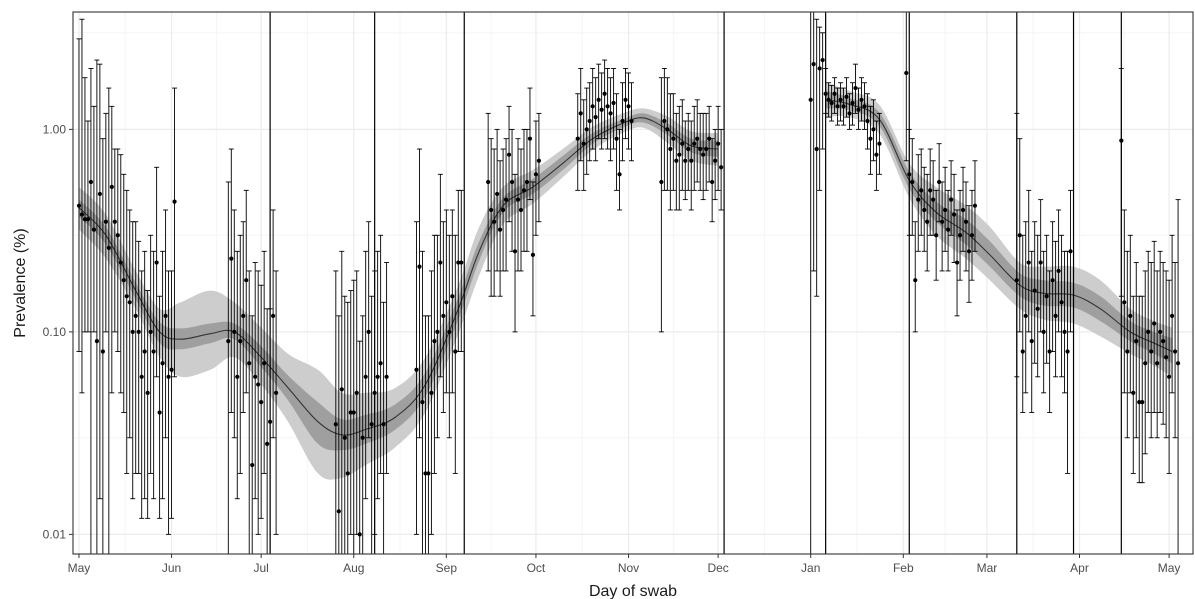 Image resolution: width=1195 pixels, height=599 pixels. What do you see at coordinates (717, 568) in the screenshot?
I see `x-tick-label: Dec` at bounding box center [717, 568].